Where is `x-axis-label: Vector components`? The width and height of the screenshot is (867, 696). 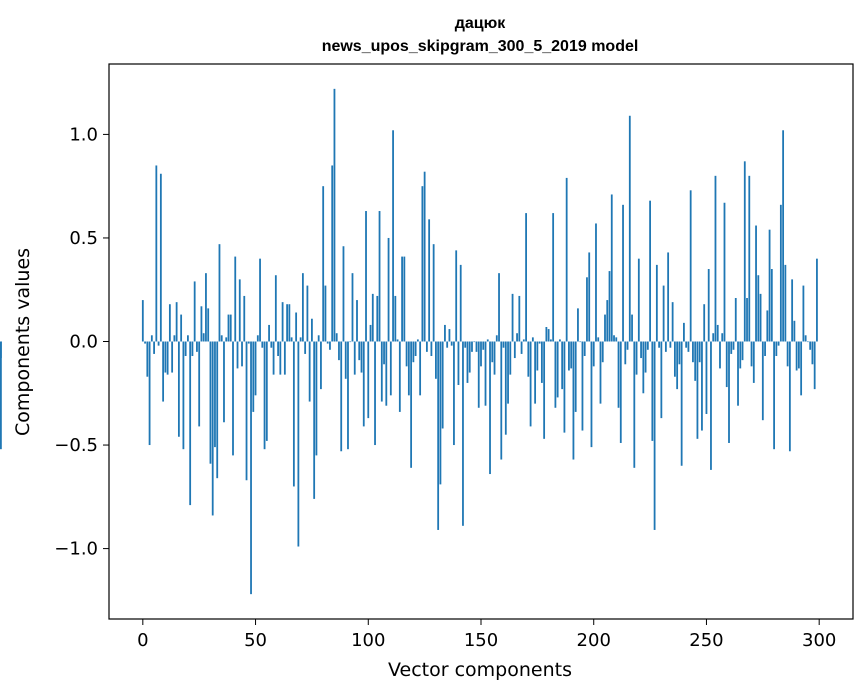 x-axis-label: Vector components is located at coordinates (480, 670).